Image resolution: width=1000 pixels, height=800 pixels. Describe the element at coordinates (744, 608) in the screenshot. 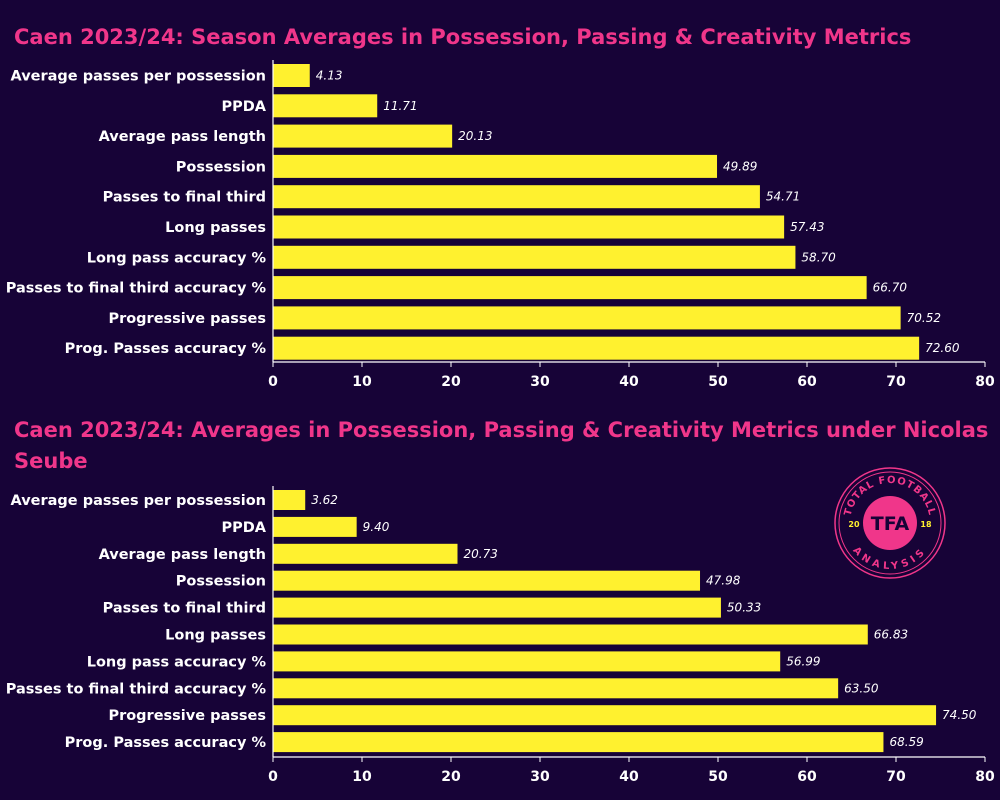

I see `data-label: 50.33` at that location.